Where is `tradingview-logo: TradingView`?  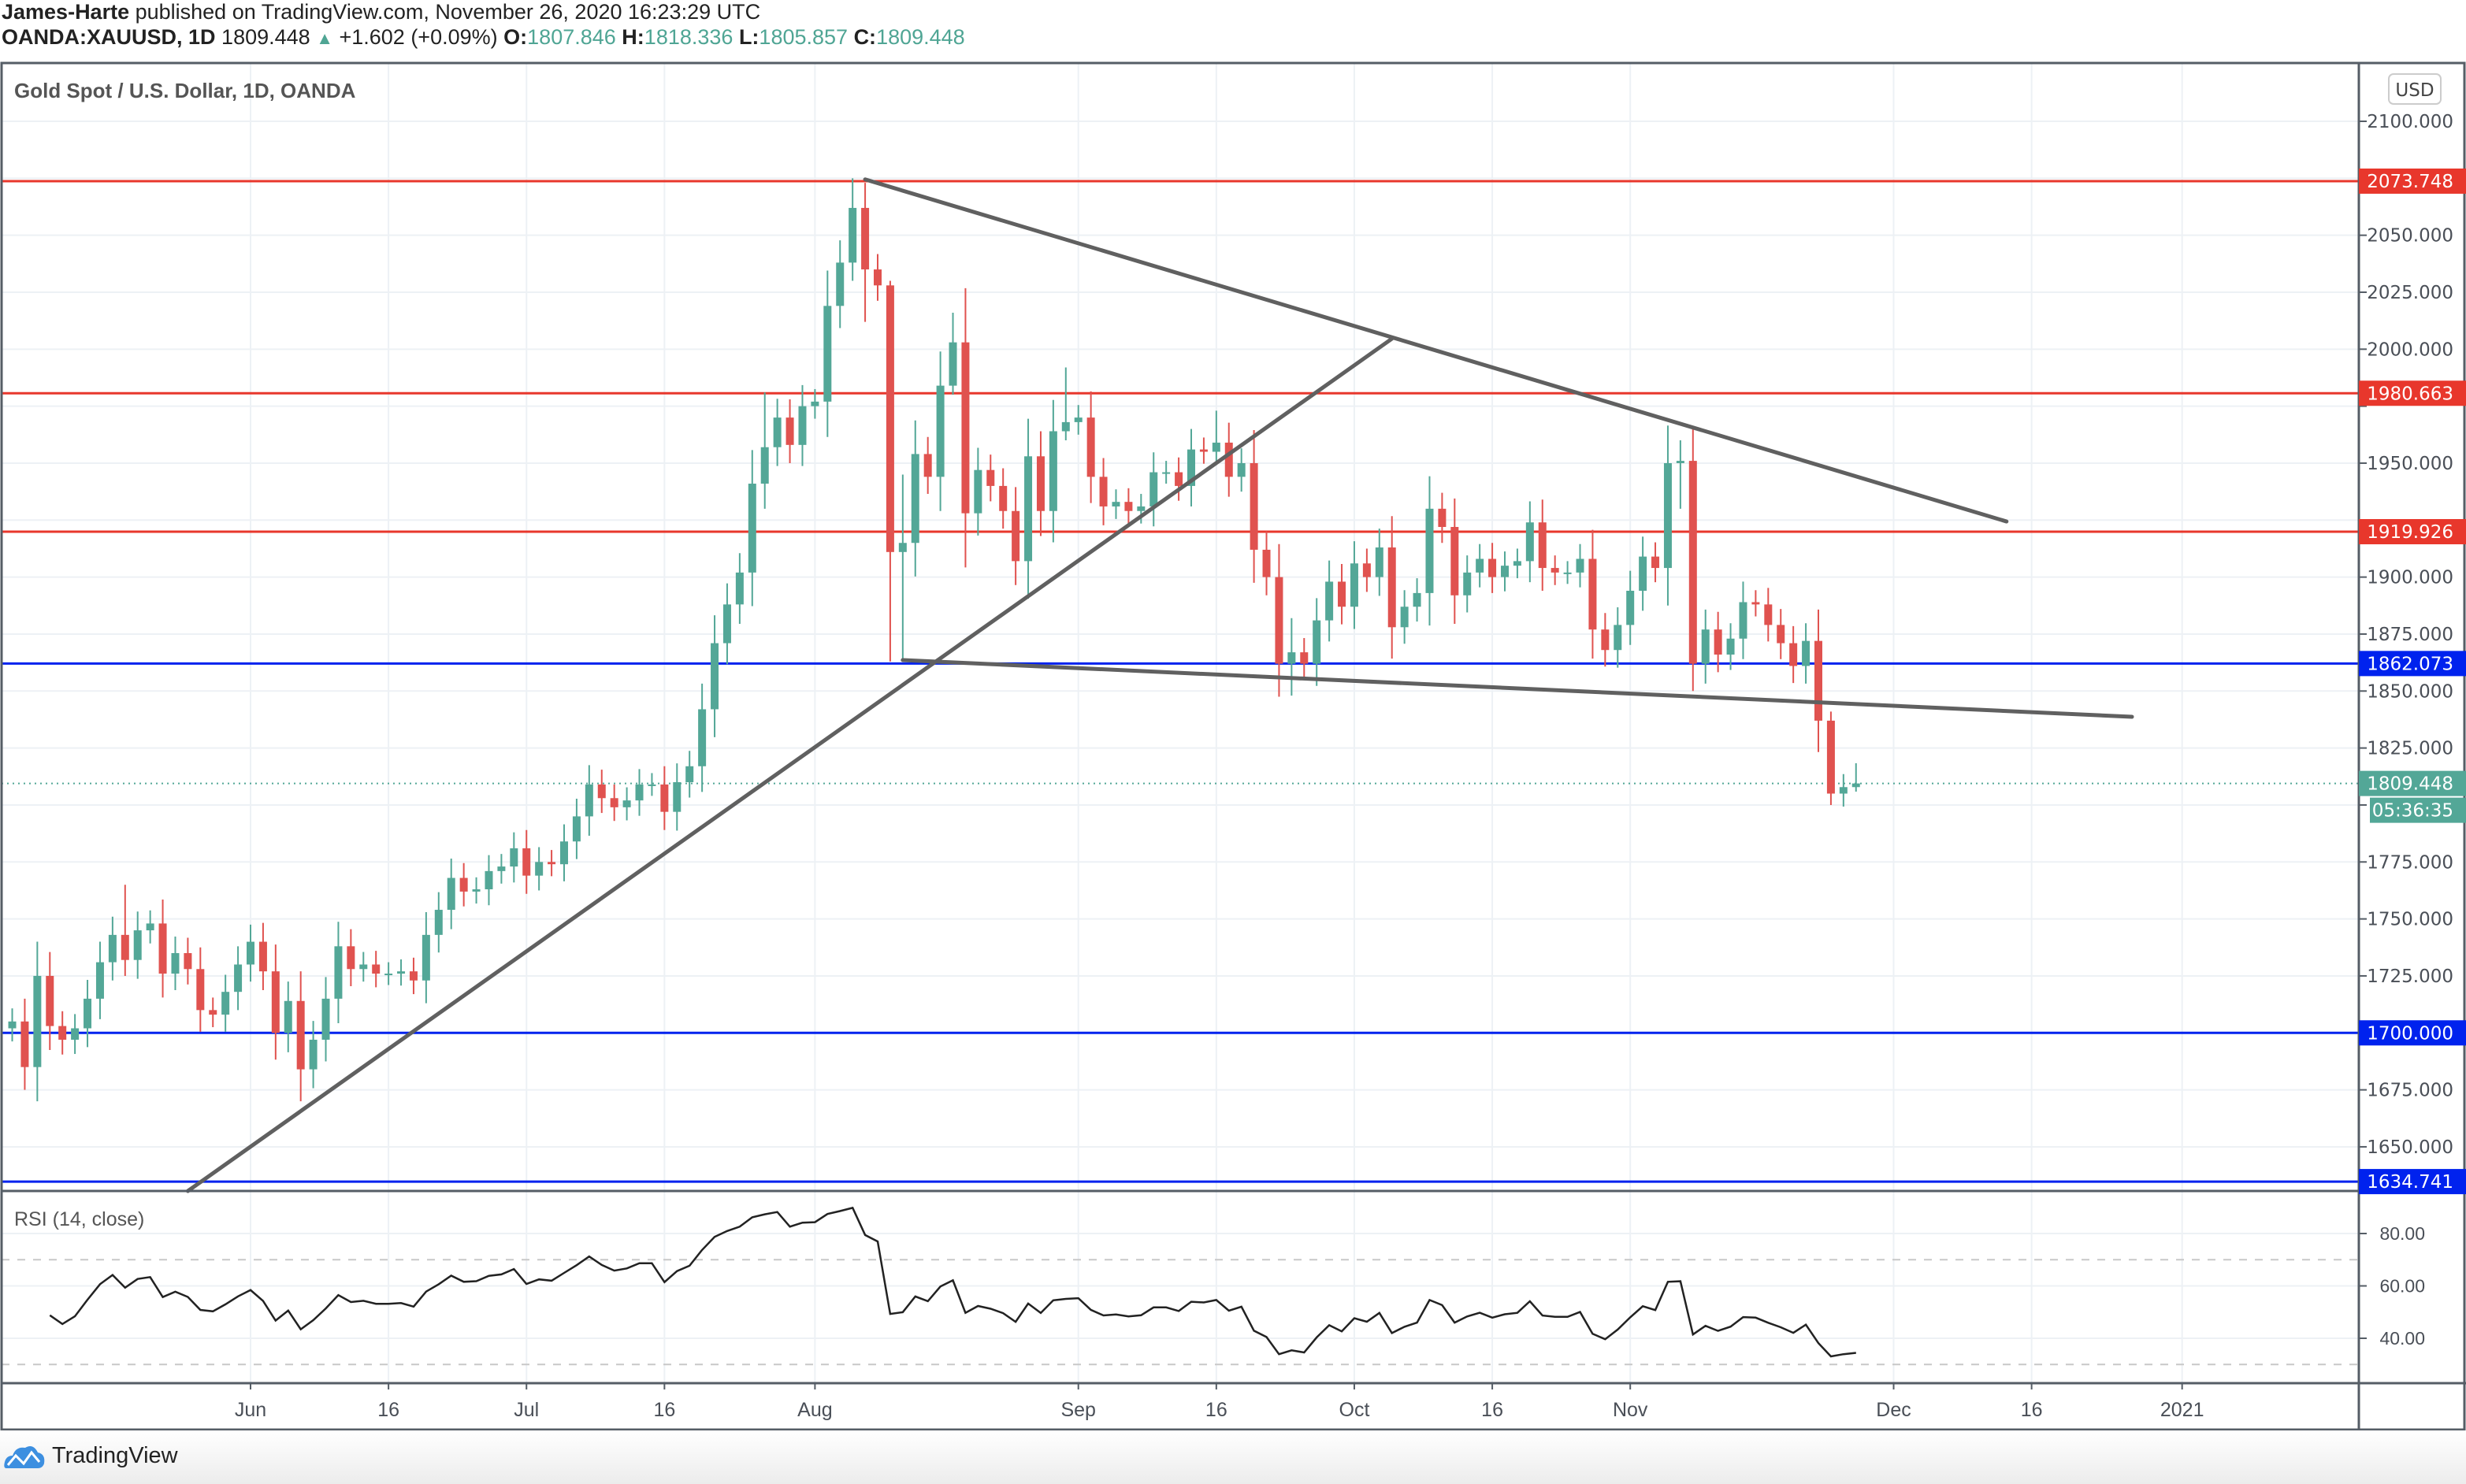 tradingview-logo: TradingView is located at coordinates (90, 1456).